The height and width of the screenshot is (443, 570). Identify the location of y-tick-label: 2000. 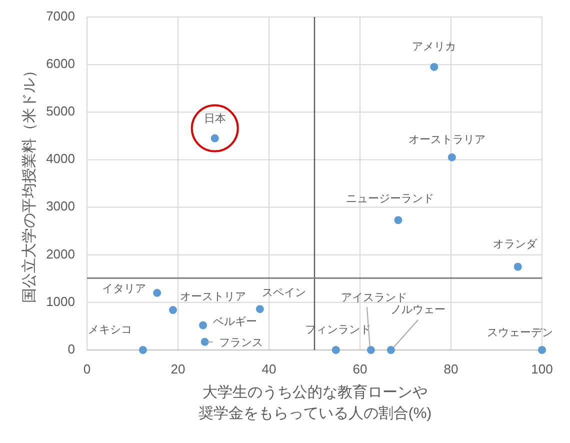
(60, 254).